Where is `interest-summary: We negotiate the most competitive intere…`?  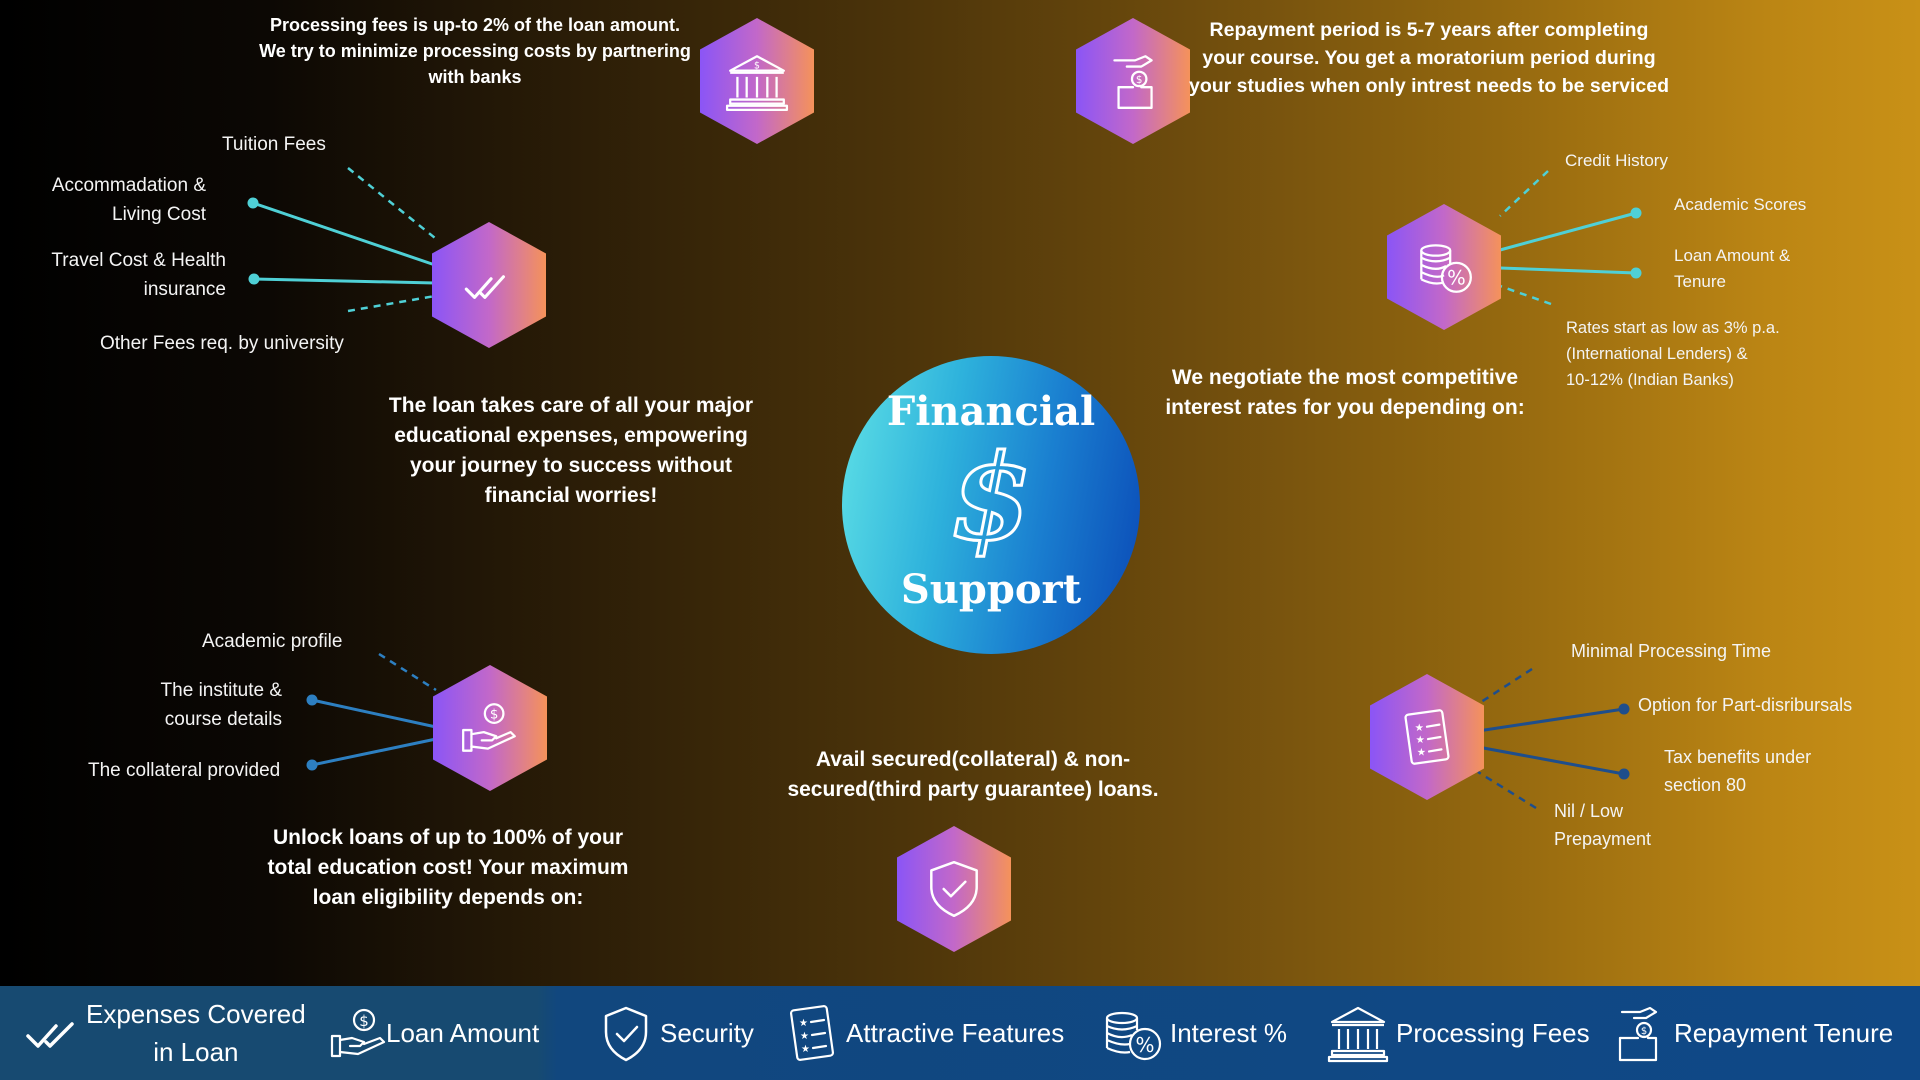 interest-summary: We negotiate the most competitive intere… is located at coordinates (1345, 393).